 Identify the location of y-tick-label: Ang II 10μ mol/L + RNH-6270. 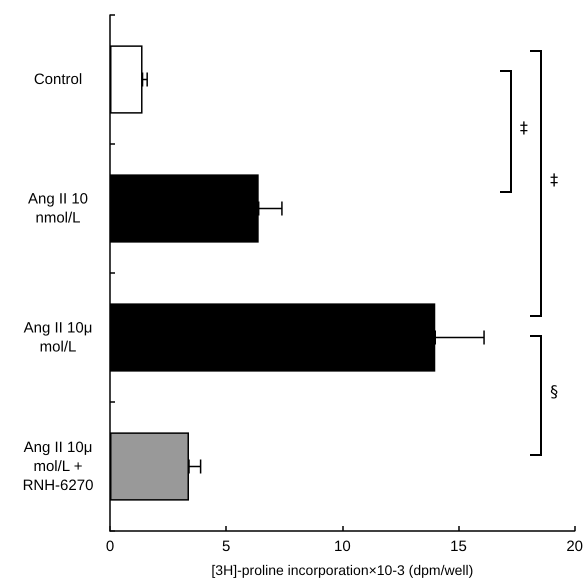
(58, 466).